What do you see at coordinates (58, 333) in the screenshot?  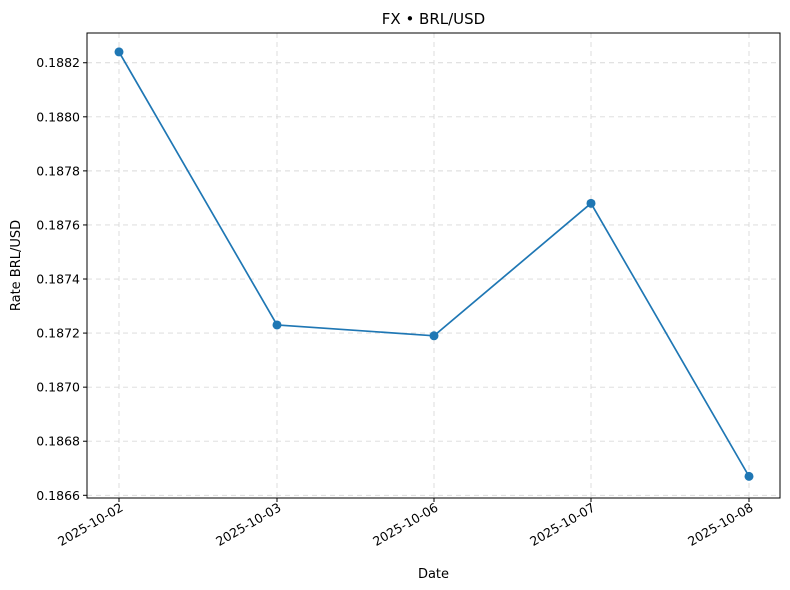 I see `y-tick-label: 0.1872` at bounding box center [58, 333].